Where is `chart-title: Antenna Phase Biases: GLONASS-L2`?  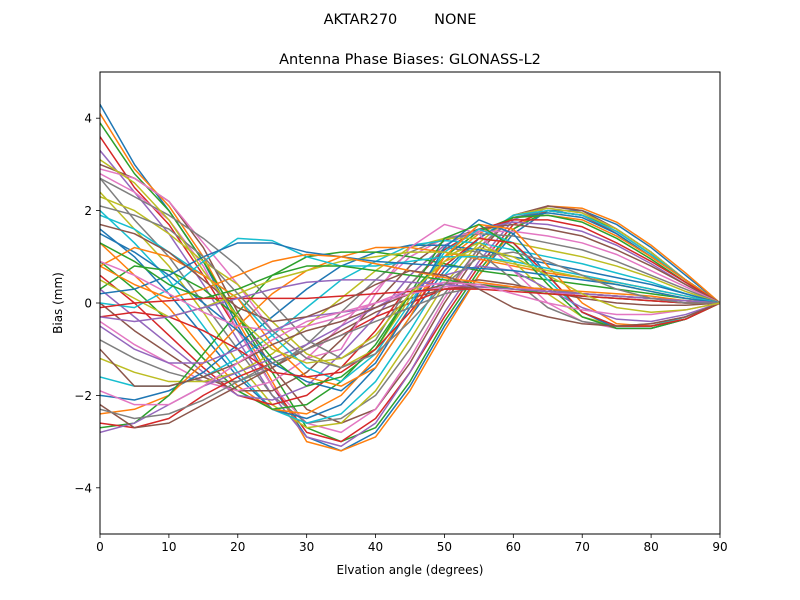 chart-title: Antenna Phase Biases: GLONASS-L2 is located at coordinates (410, 60).